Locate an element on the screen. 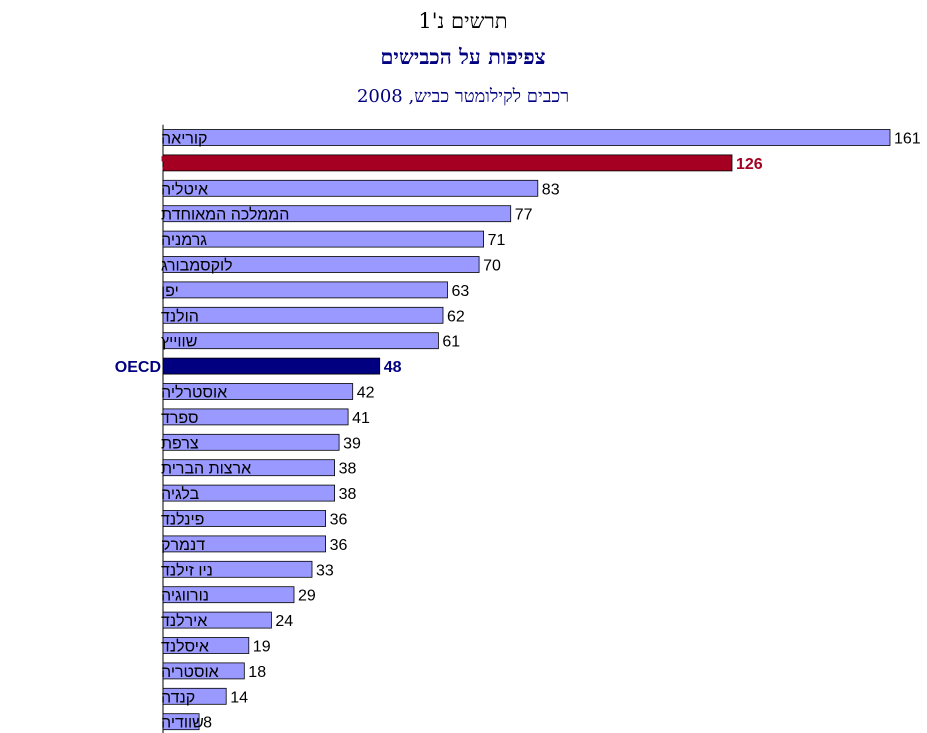 Image resolution: width=927 pixels, height=733 pixels. value-label-4: 71 is located at coordinates (497, 240).